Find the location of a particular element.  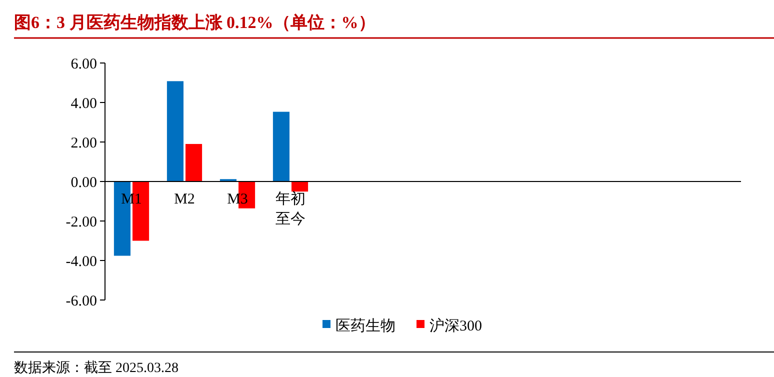

y-tick-label: -6.00 is located at coordinates (81, 301).